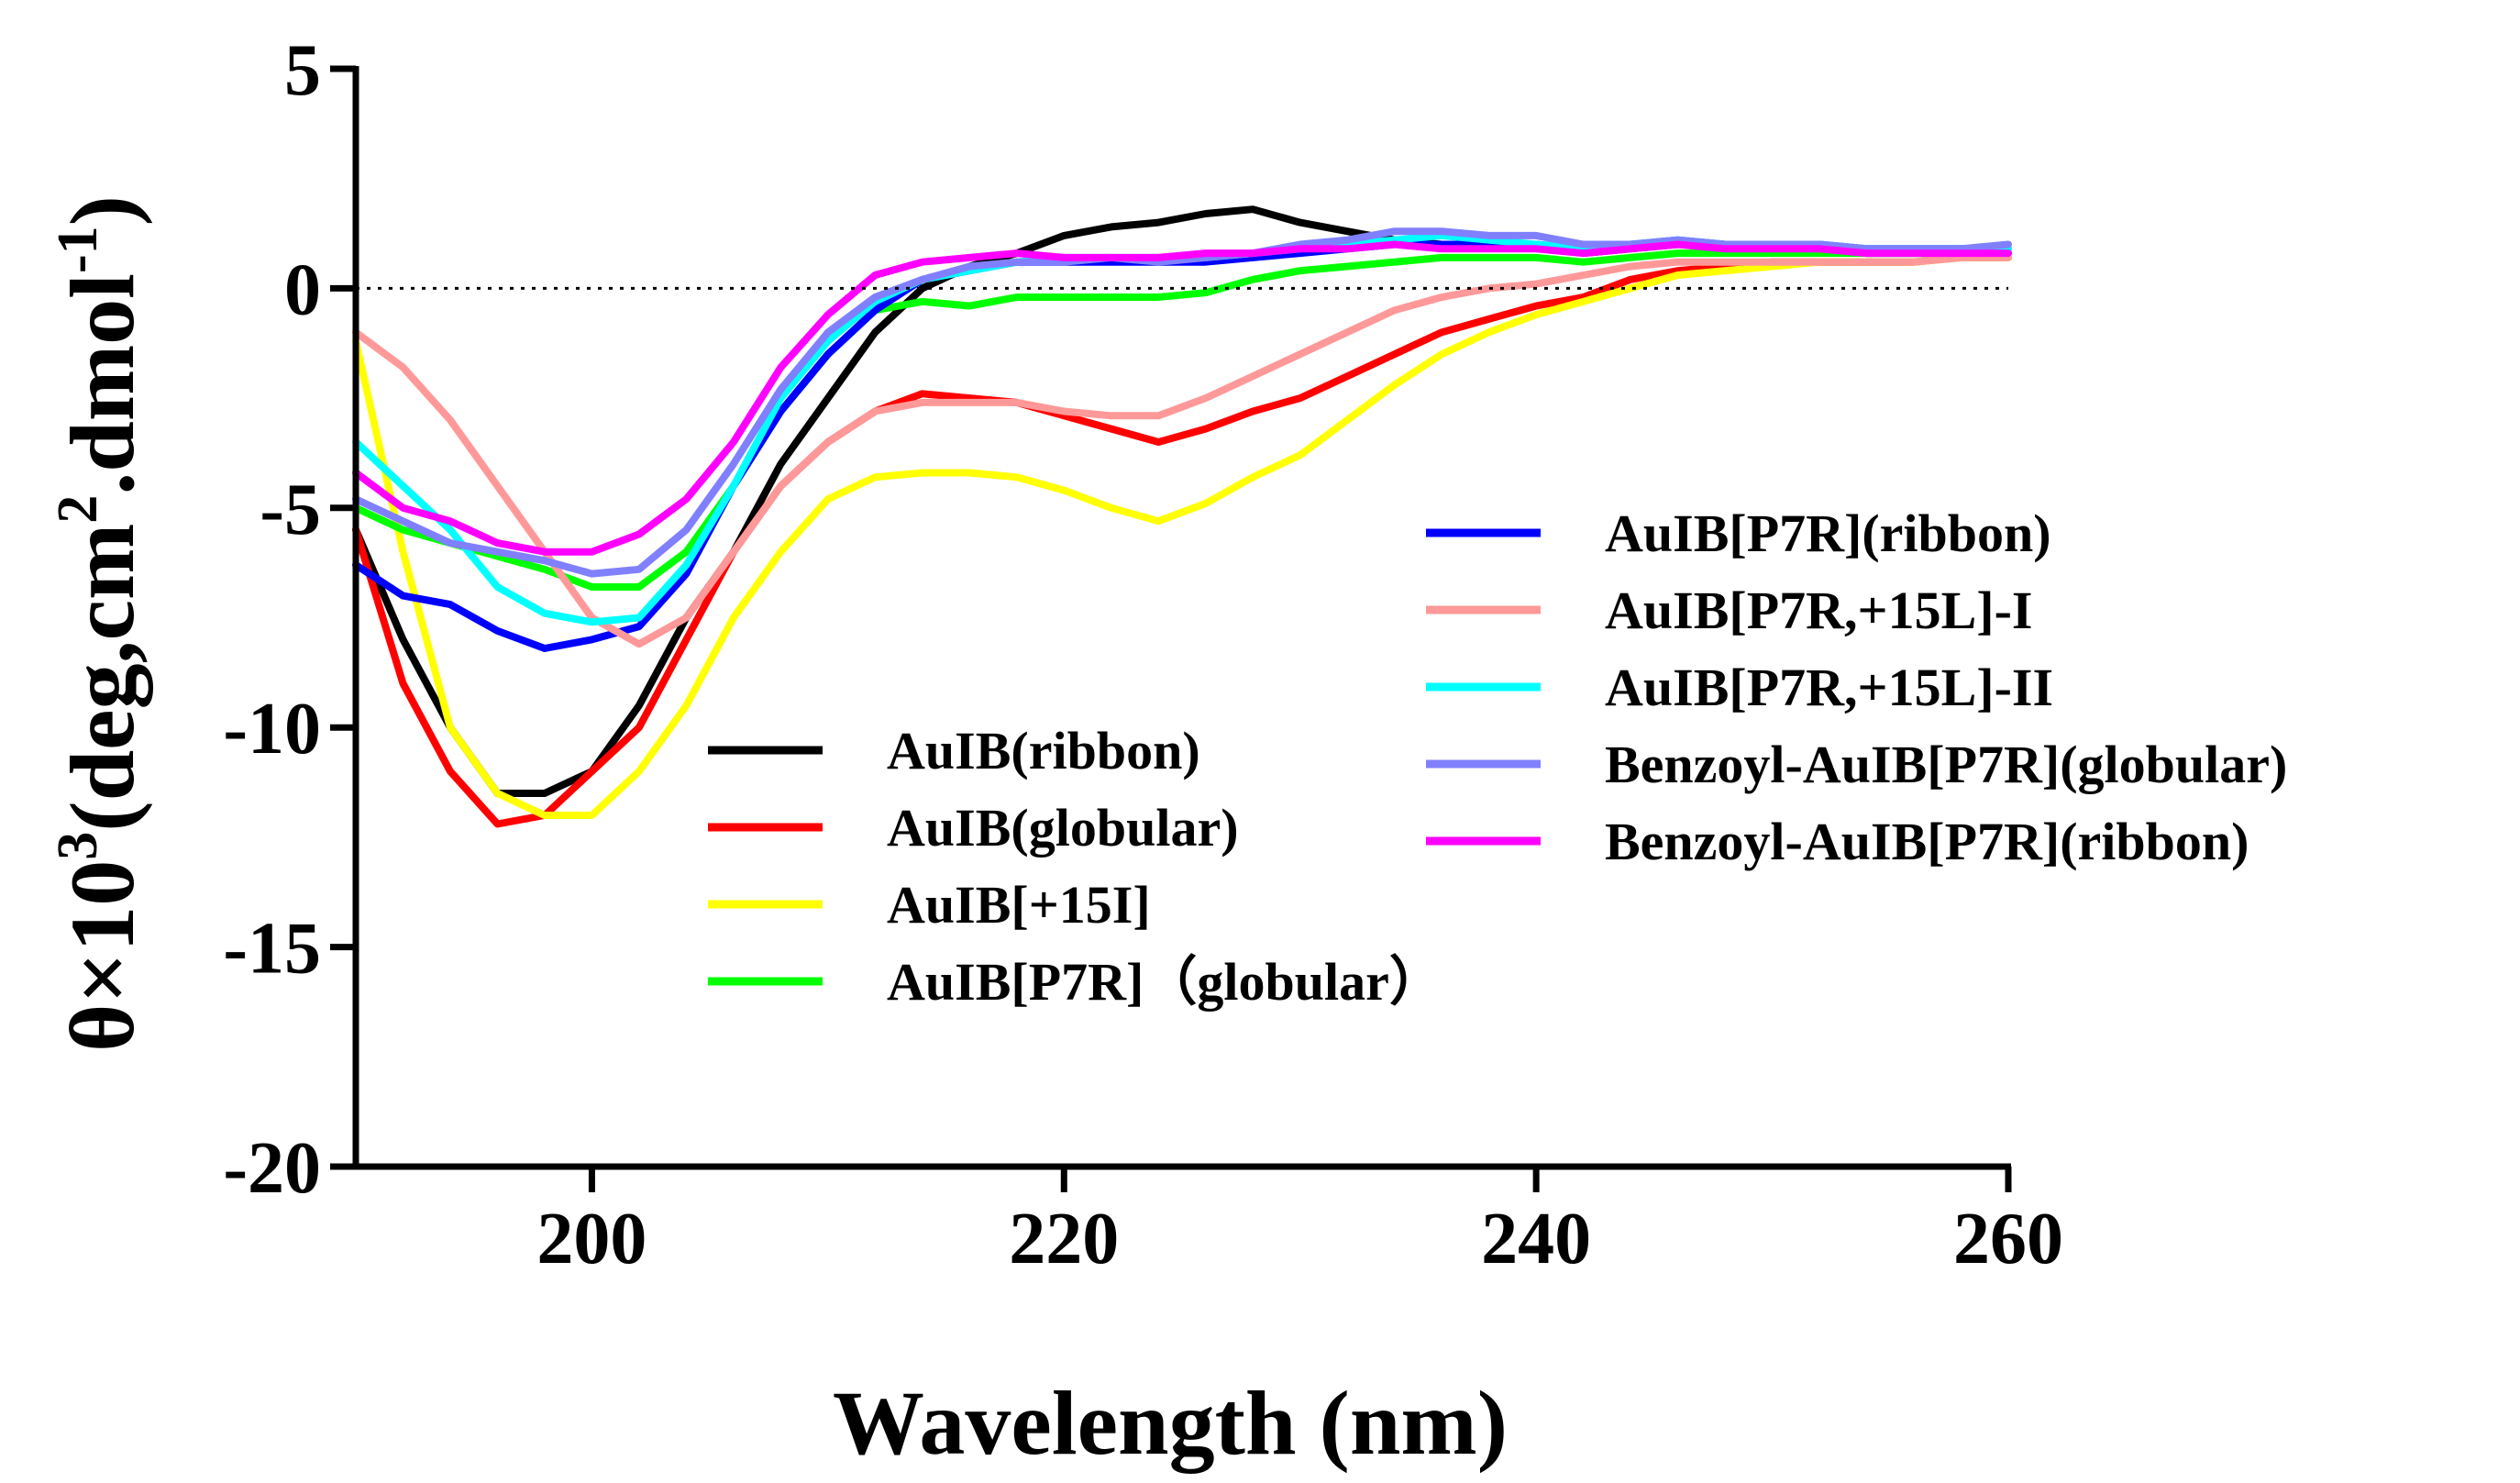 The image size is (2520, 1483). Describe the element at coordinates (272, 729) in the screenshot. I see `y-tick-label: -10` at that location.